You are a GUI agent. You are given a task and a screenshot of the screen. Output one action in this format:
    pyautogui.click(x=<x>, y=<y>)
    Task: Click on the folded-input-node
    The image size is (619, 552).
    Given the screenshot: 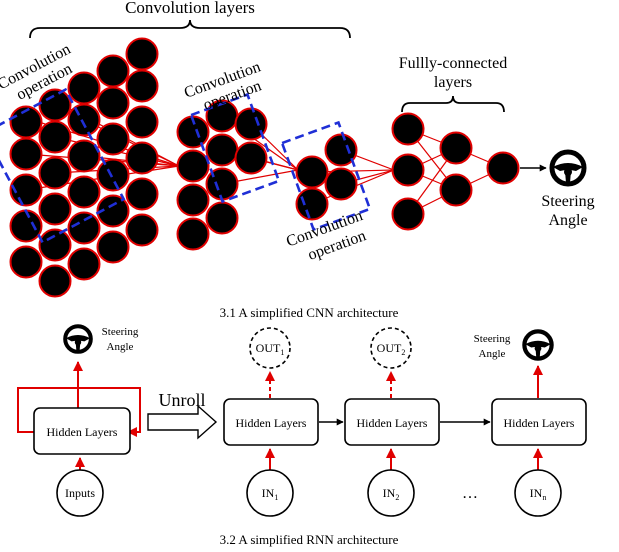 What is the action you would take?
    pyautogui.click(x=80, y=493)
    